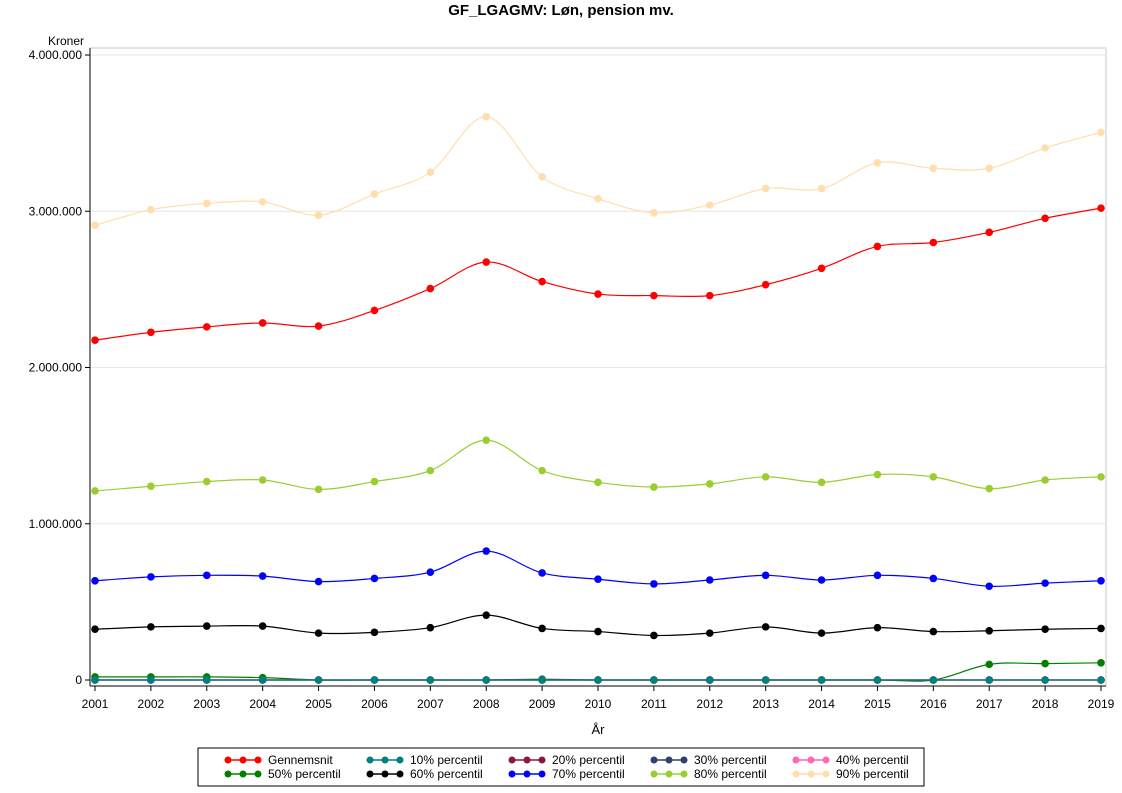 Image resolution: width=1122 pixels, height=793 pixels. I want to click on x-tick-label: 2002, so click(151, 704).